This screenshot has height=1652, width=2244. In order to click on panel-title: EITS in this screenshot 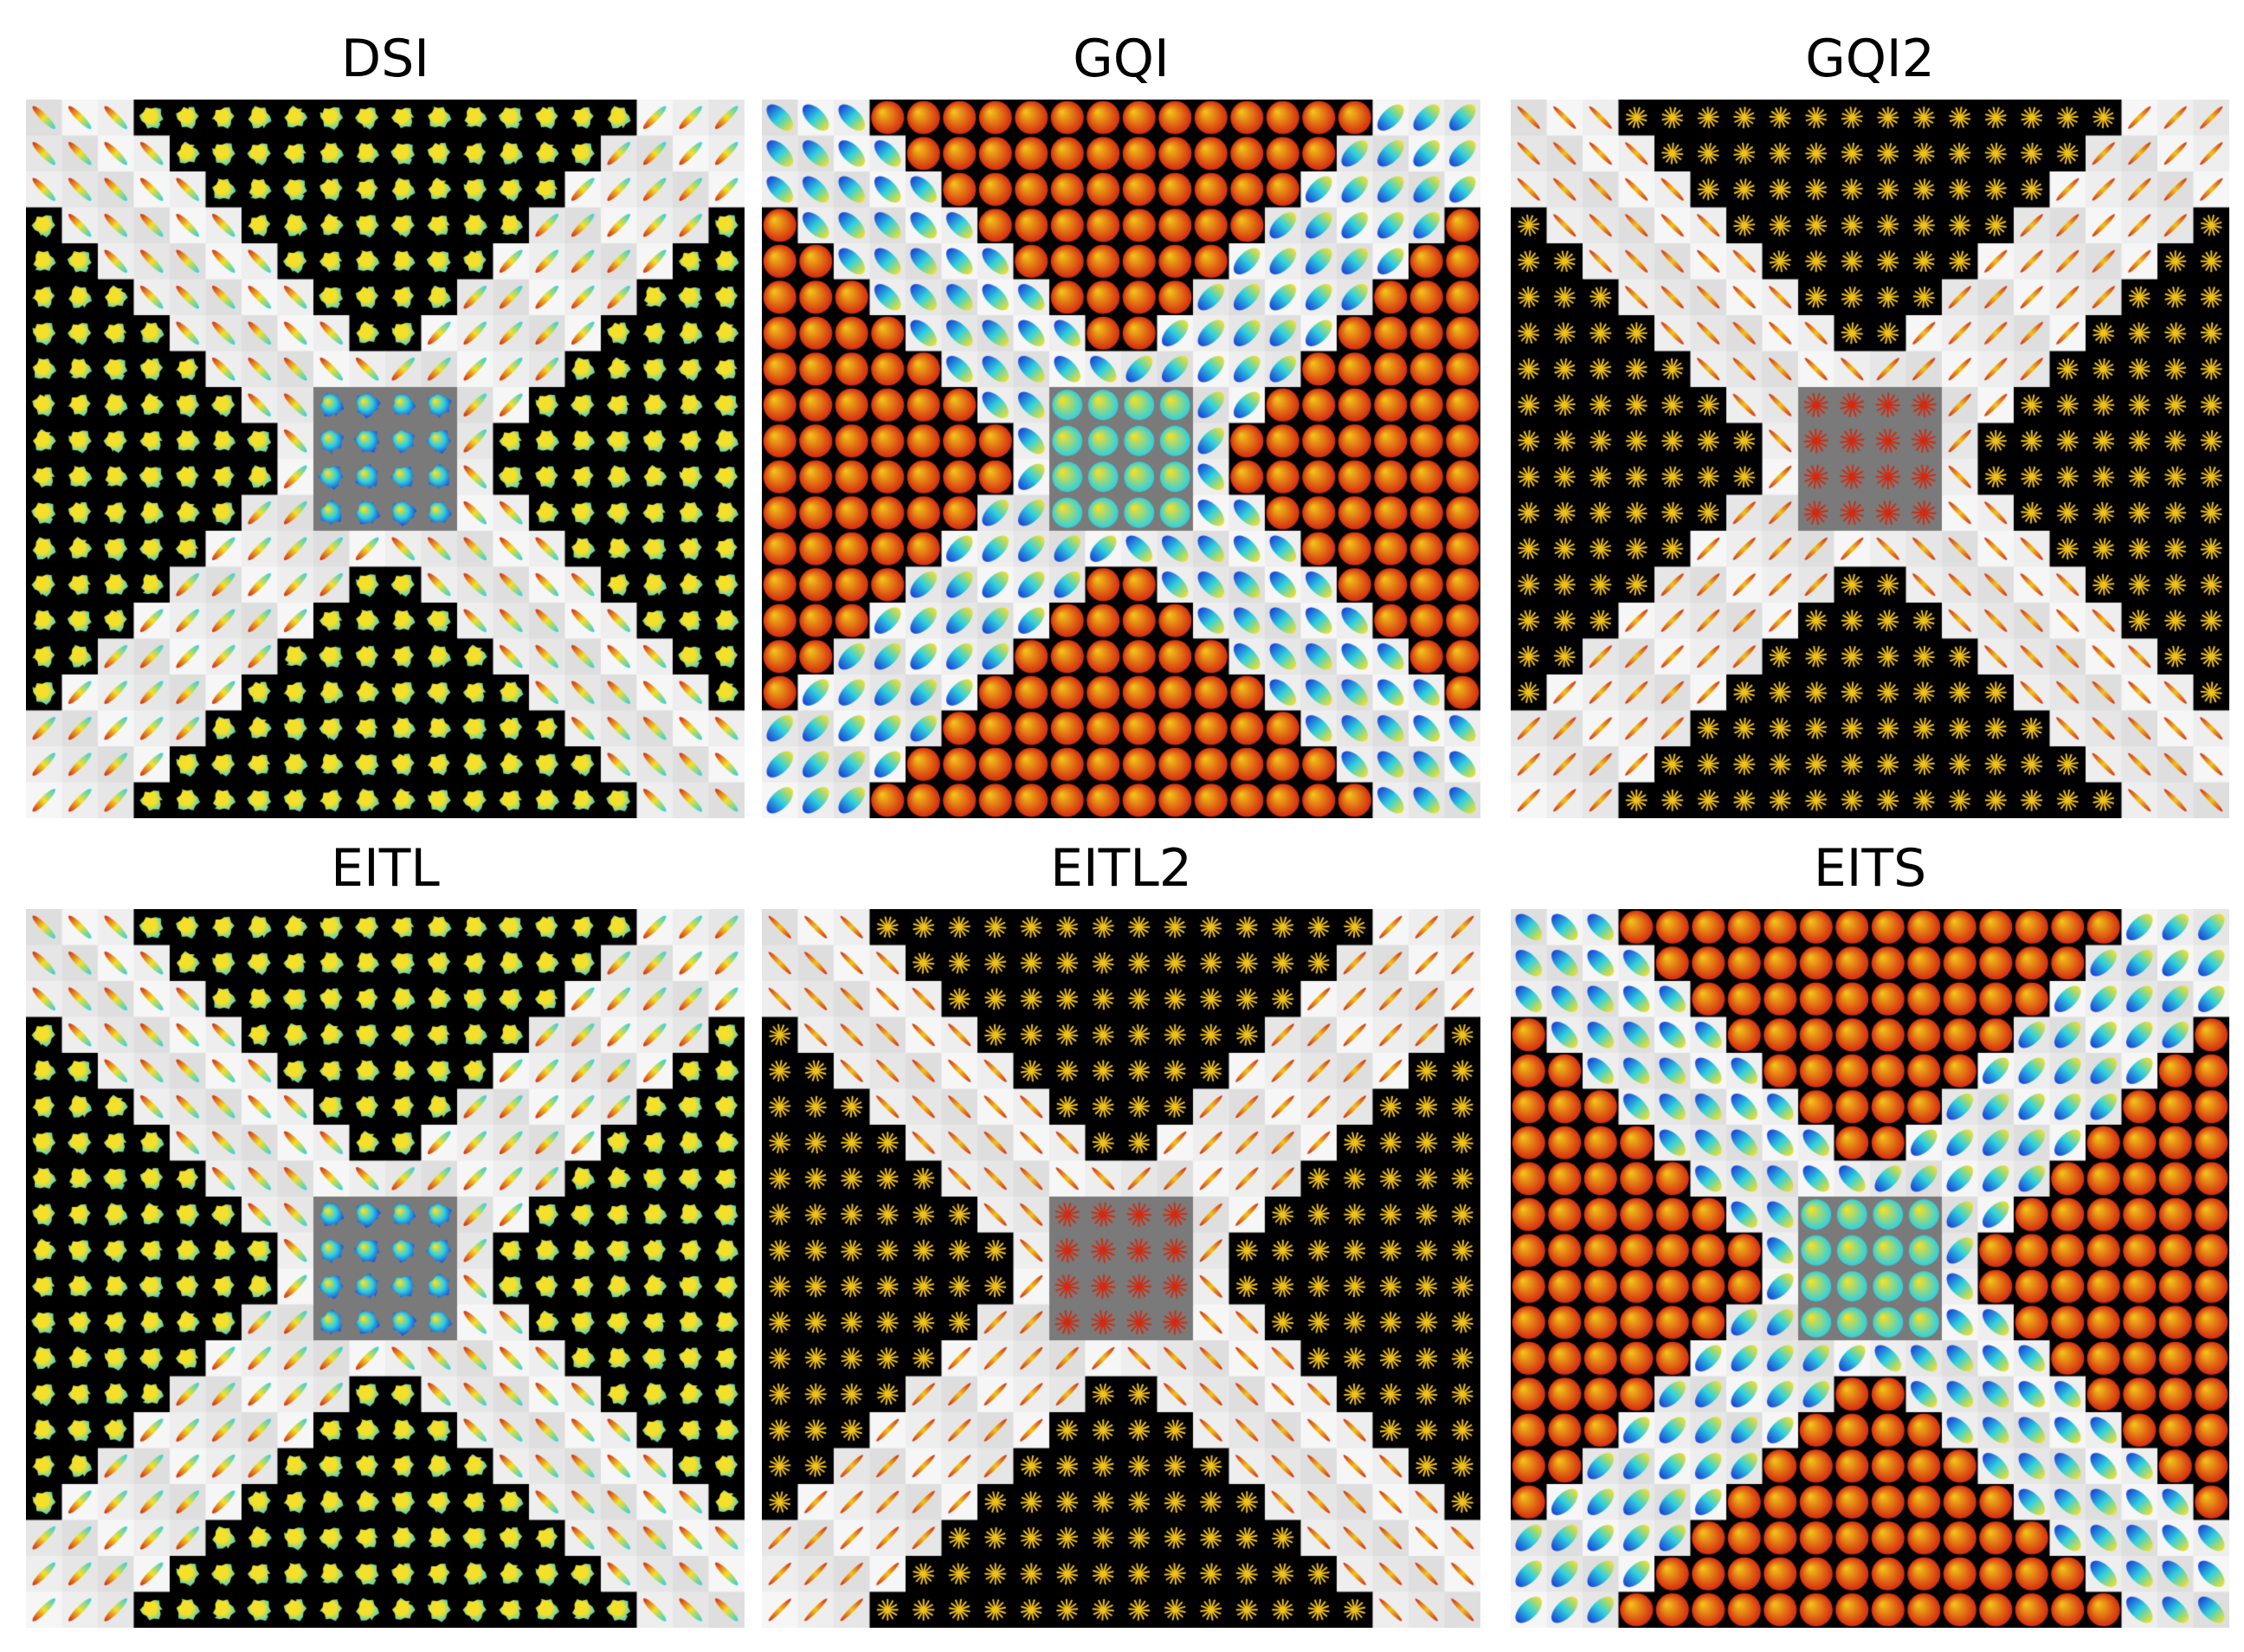, I will do `click(1870, 868)`.